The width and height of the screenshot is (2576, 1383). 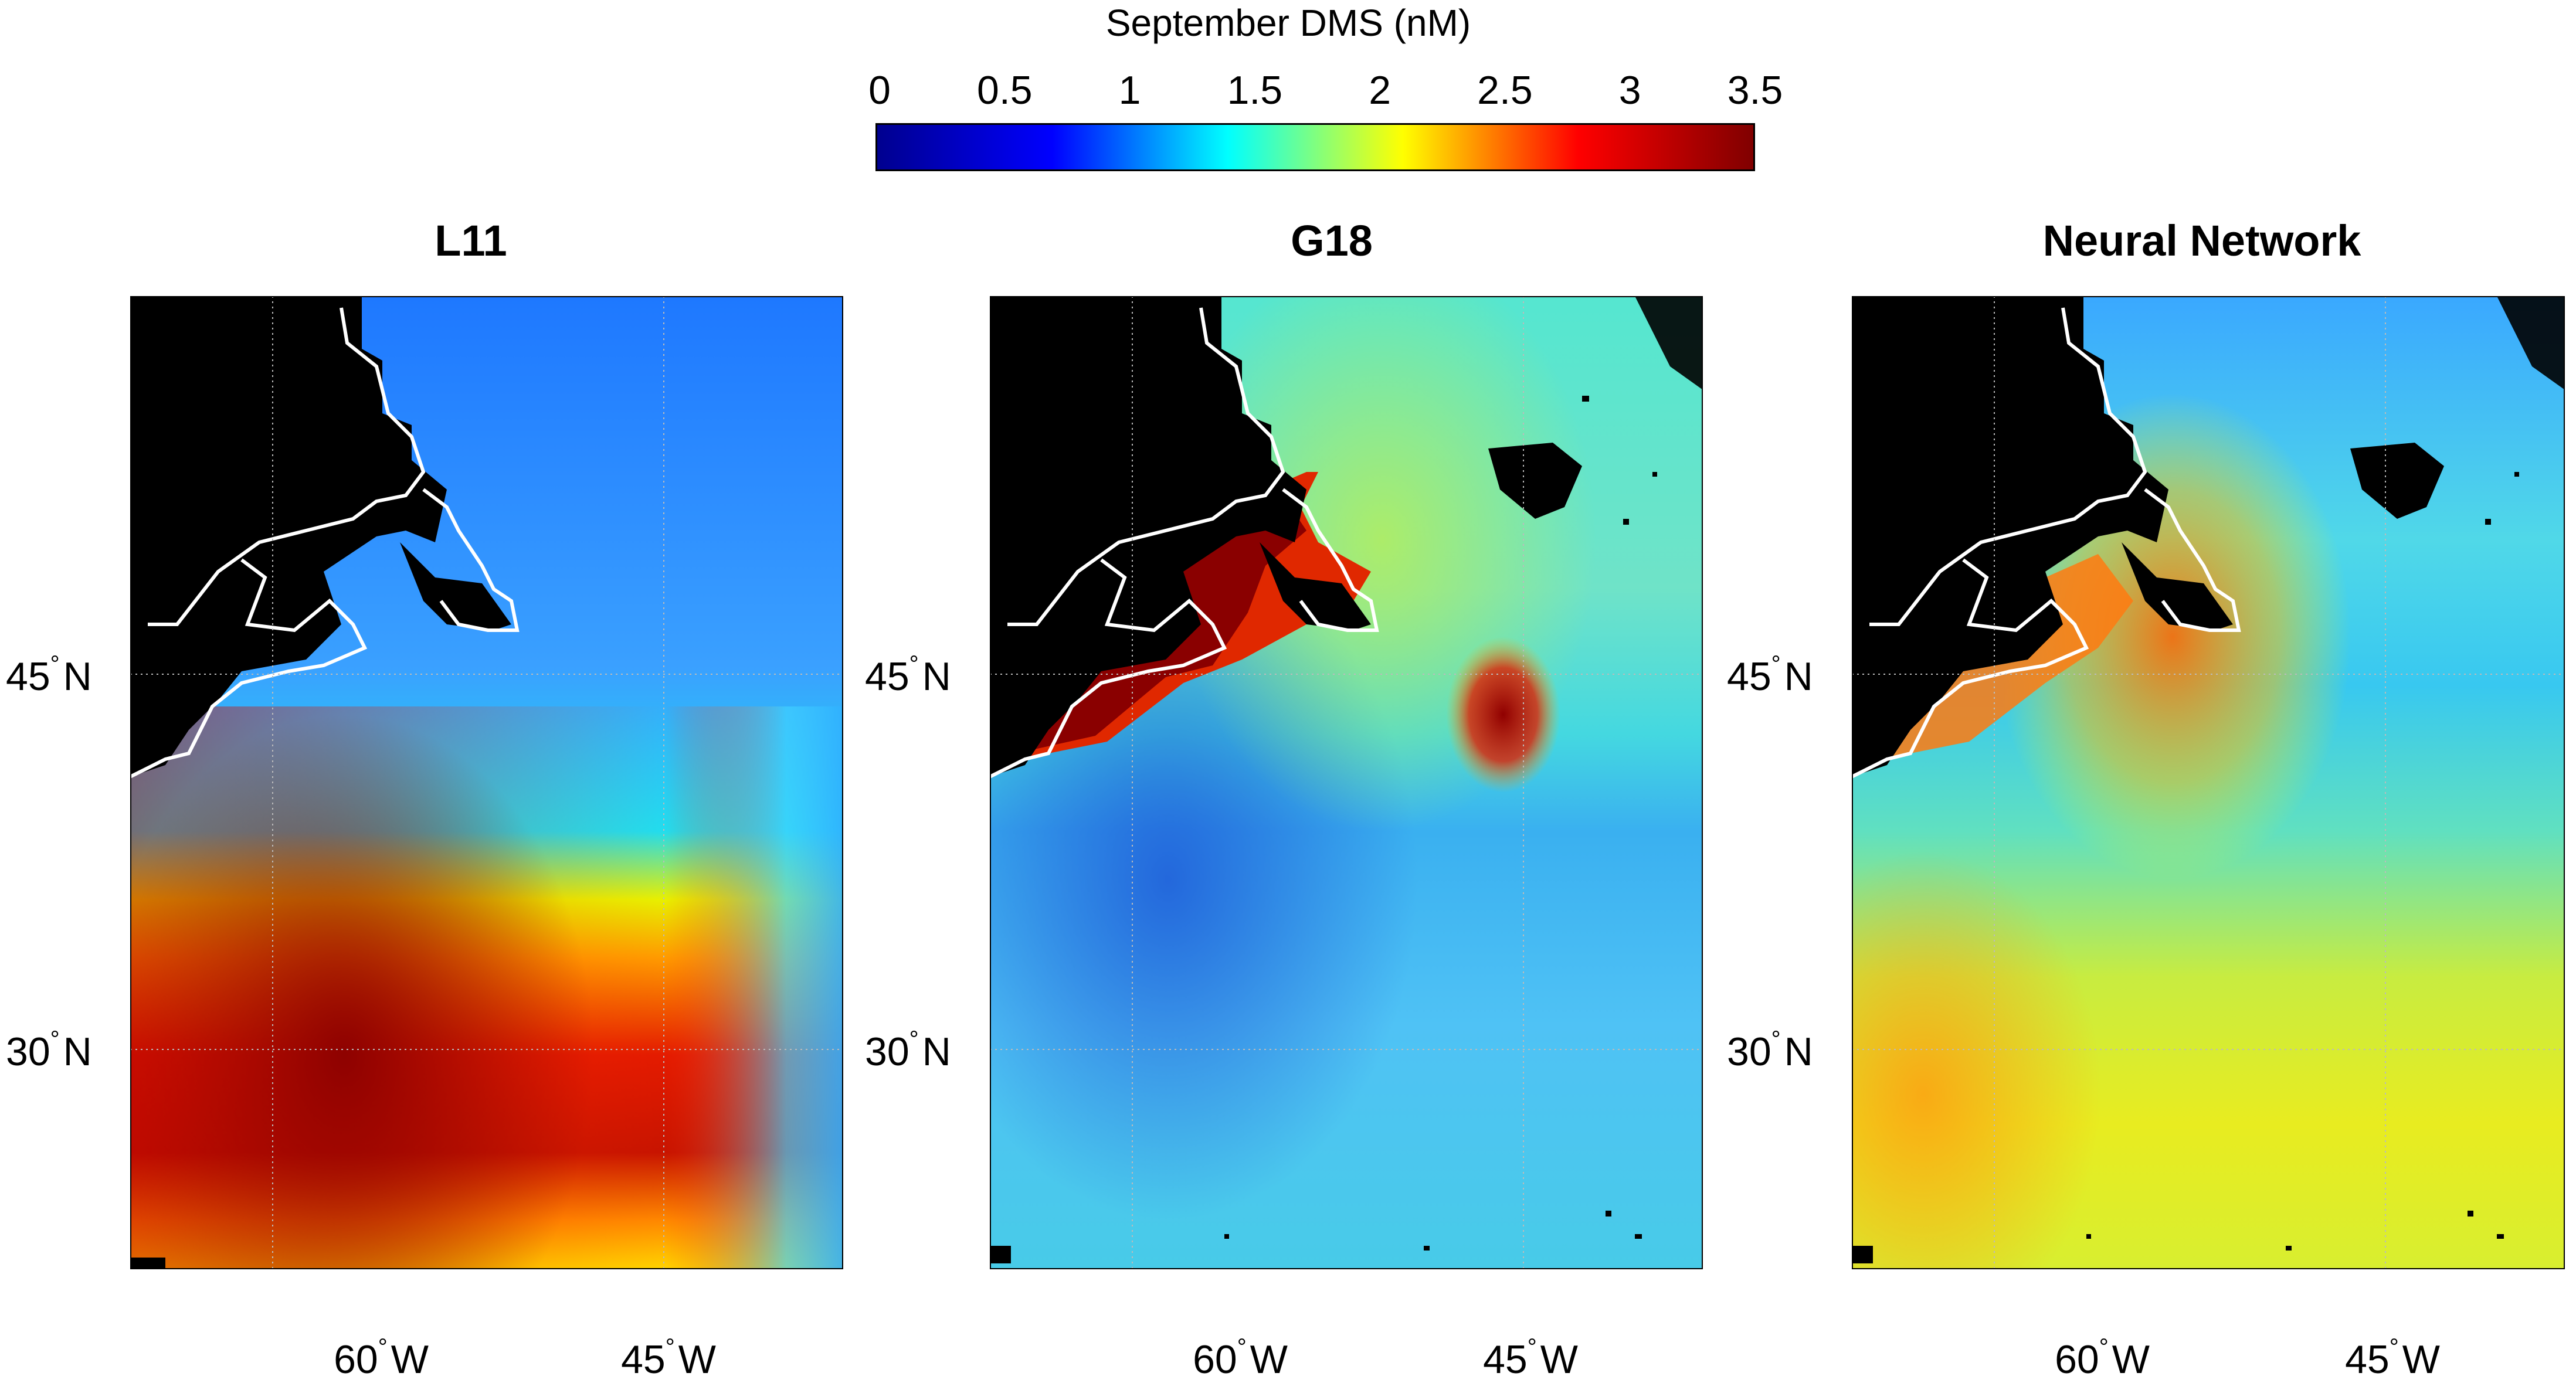 What do you see at coordinates (471, 240) in the screenshot?
I see `panel-title-l11: L11` at bounding box center [471, 240].